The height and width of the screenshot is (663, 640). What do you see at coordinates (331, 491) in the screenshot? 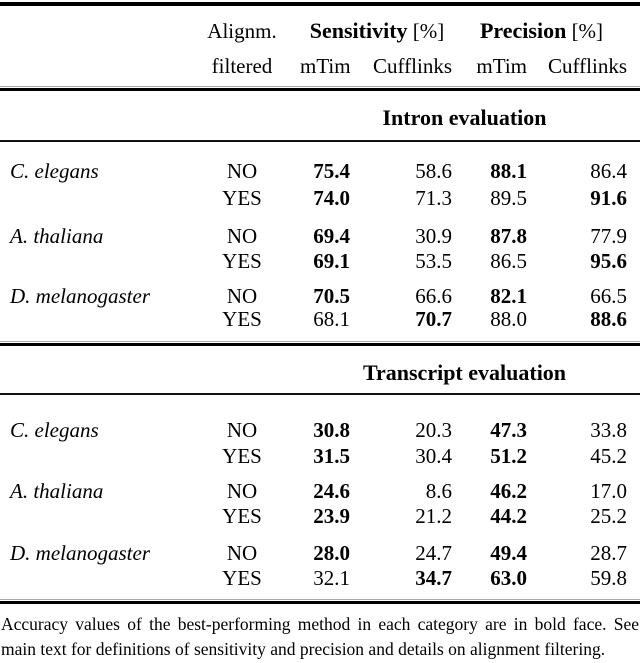
I see `sensitivity-mtim-value: 24.6` at bounding box center [331, 491].